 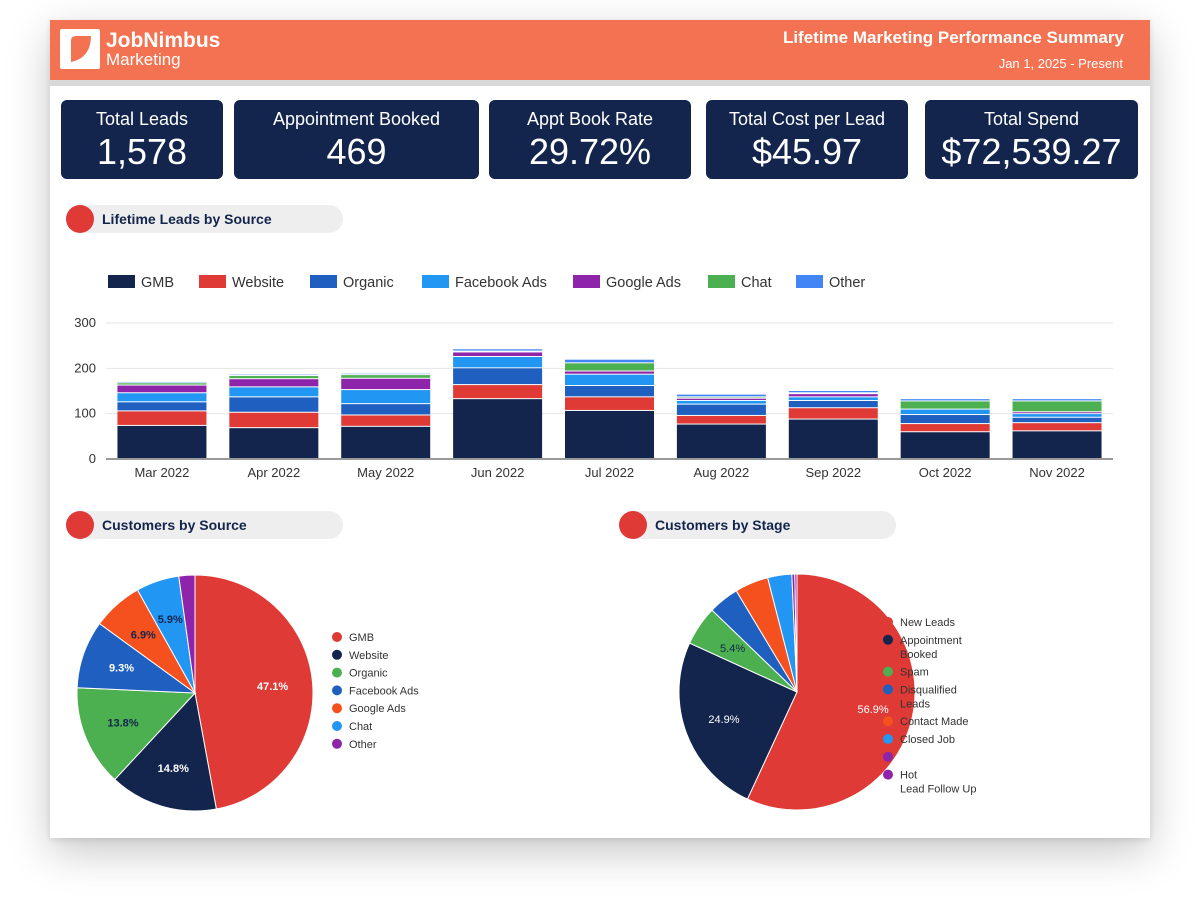 I want to click on legend-item: Spam, so click(x=906, y=672).